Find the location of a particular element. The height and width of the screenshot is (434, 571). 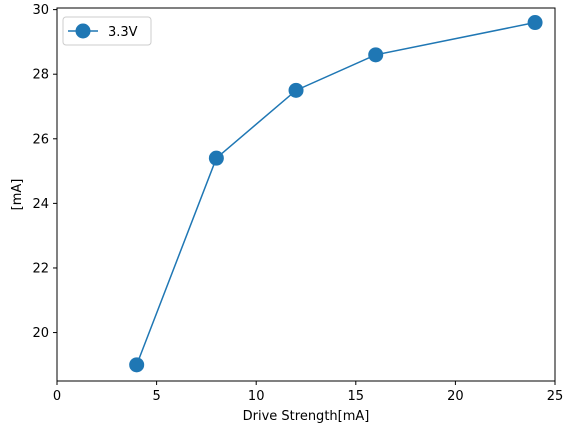

x-tick-label: 5 is located at coordinates (156, 396).